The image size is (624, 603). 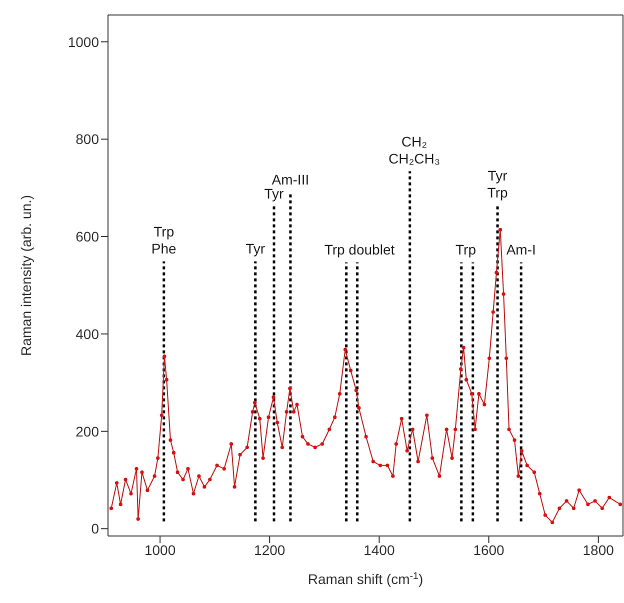 I want to click on annotation: Trp Phe, so click(x=164, y=239).